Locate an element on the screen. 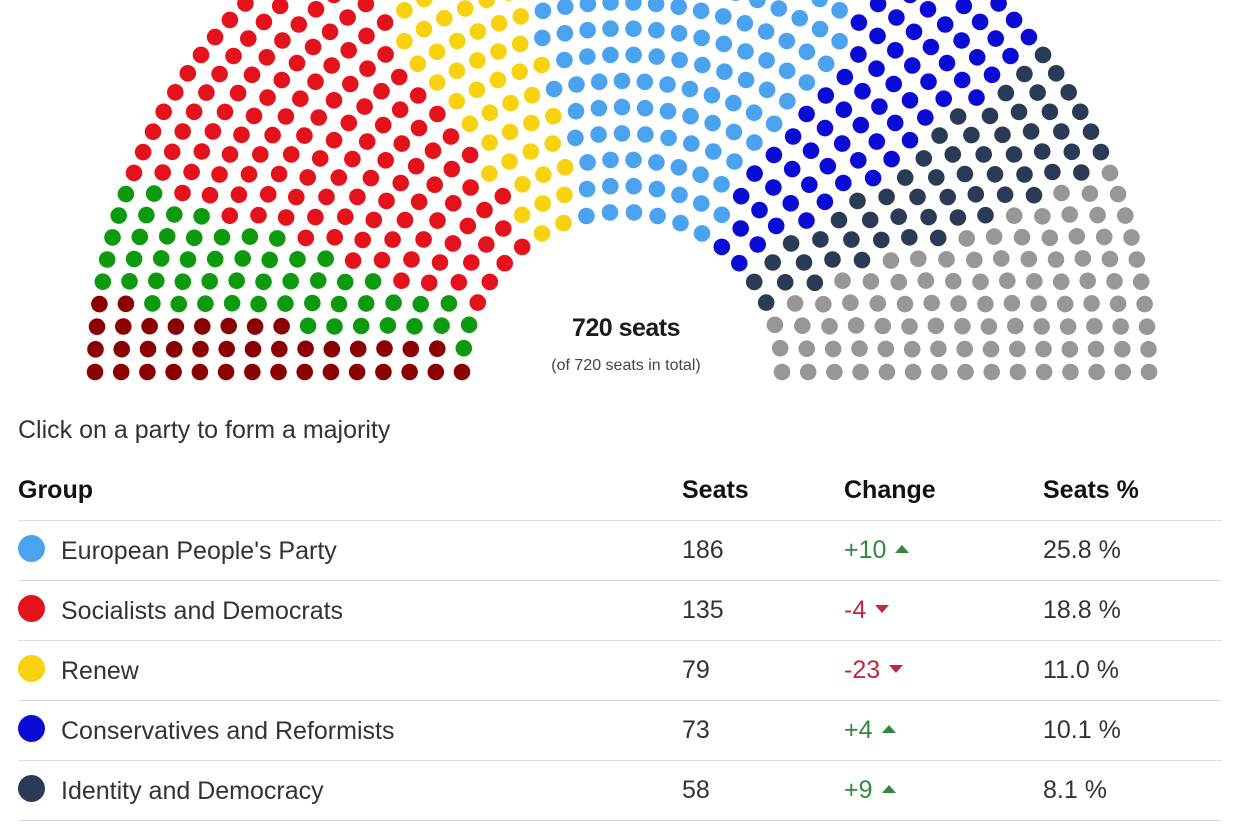 This screenshot has height=829, width=1245. header-seats: Seats is located at coordinates (763, 490).